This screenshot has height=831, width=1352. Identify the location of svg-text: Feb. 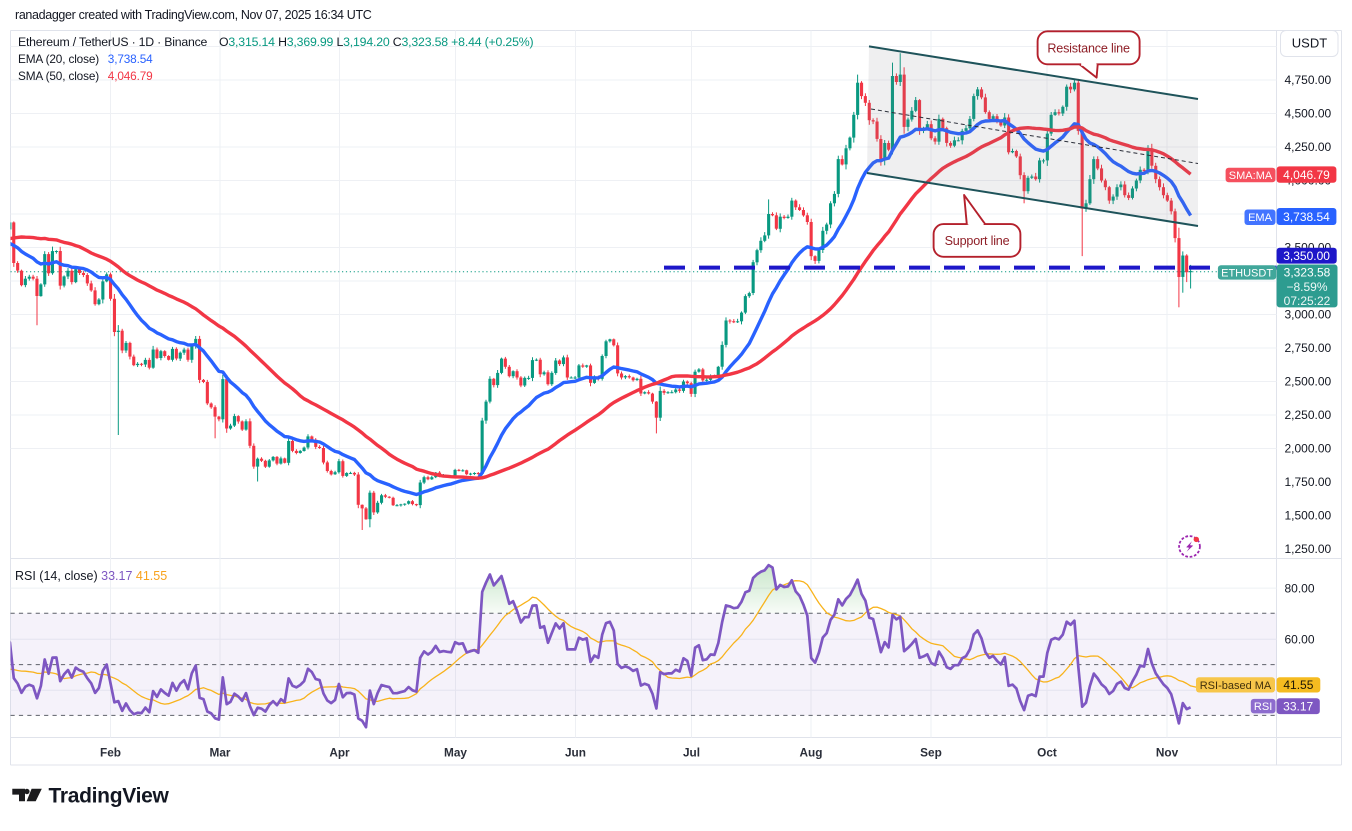
(110, 753).